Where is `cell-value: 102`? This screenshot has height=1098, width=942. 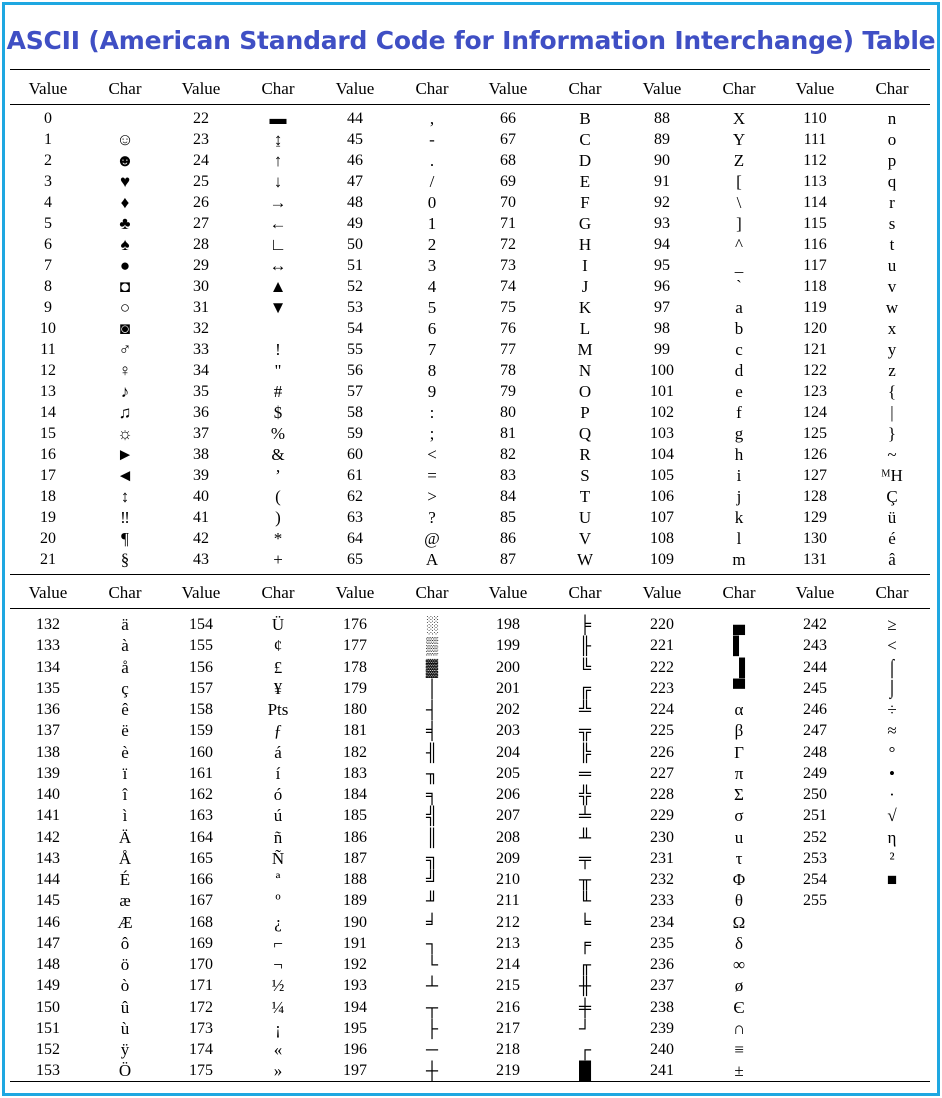
cell-value: 102 is located at coordinates (662, 412).